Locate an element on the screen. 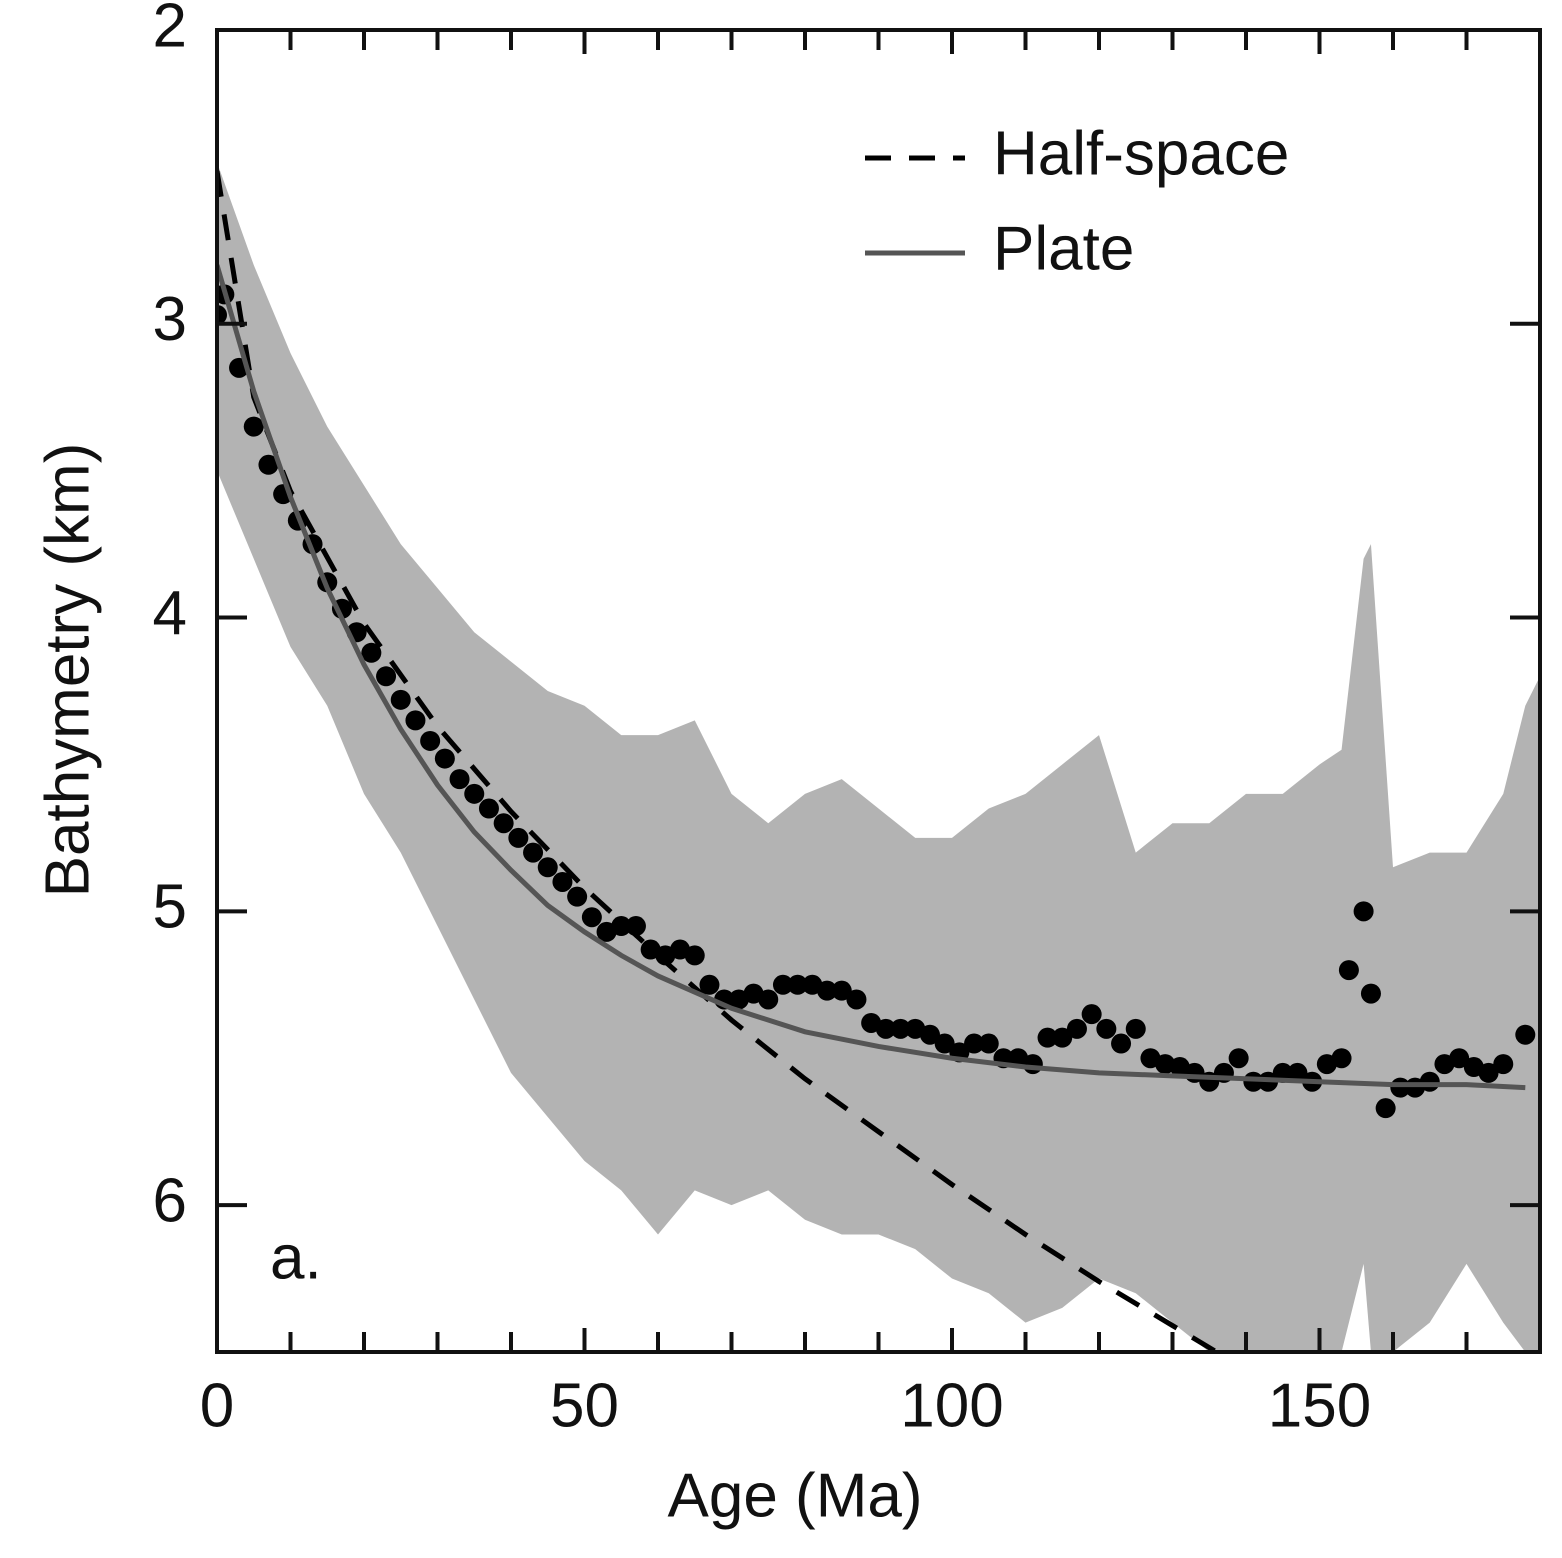  x-axis-label: Age (Ma) is located at coordinates (795, 1495).